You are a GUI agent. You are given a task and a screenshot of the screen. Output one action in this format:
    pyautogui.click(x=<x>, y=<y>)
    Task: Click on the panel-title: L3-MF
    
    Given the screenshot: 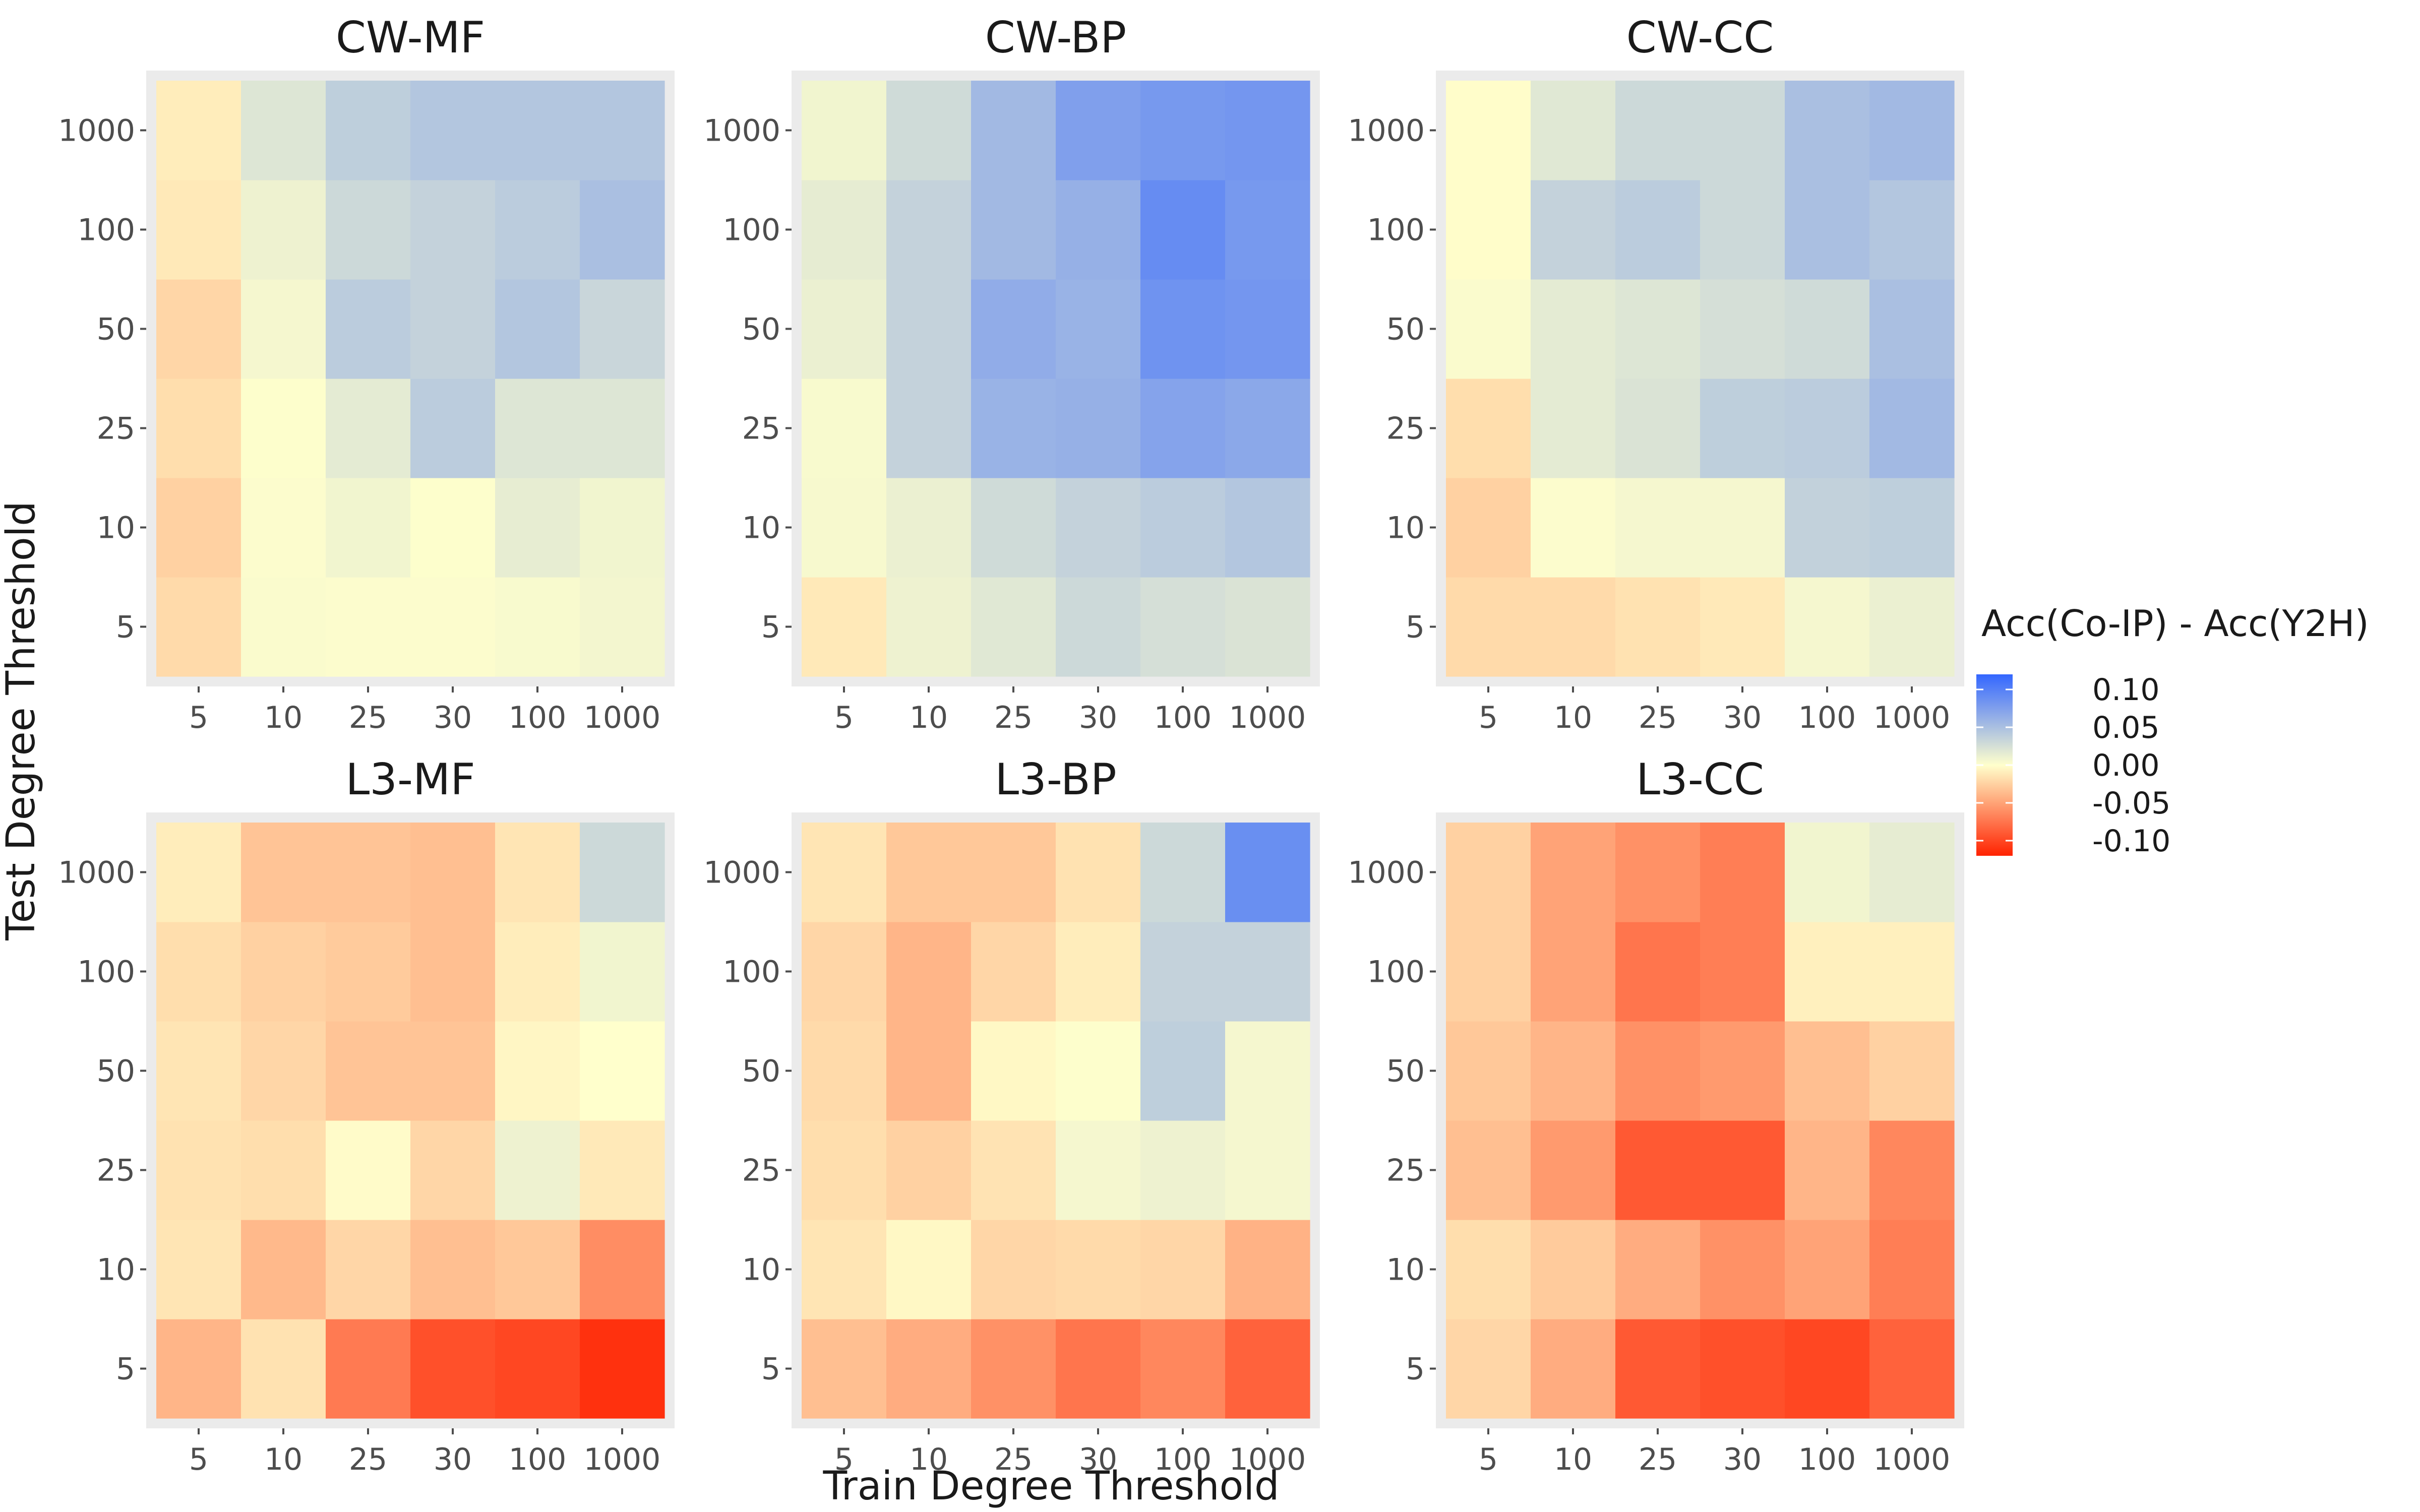 What is the action you would take?
    pyautogui.click(x=410, y=779)
    